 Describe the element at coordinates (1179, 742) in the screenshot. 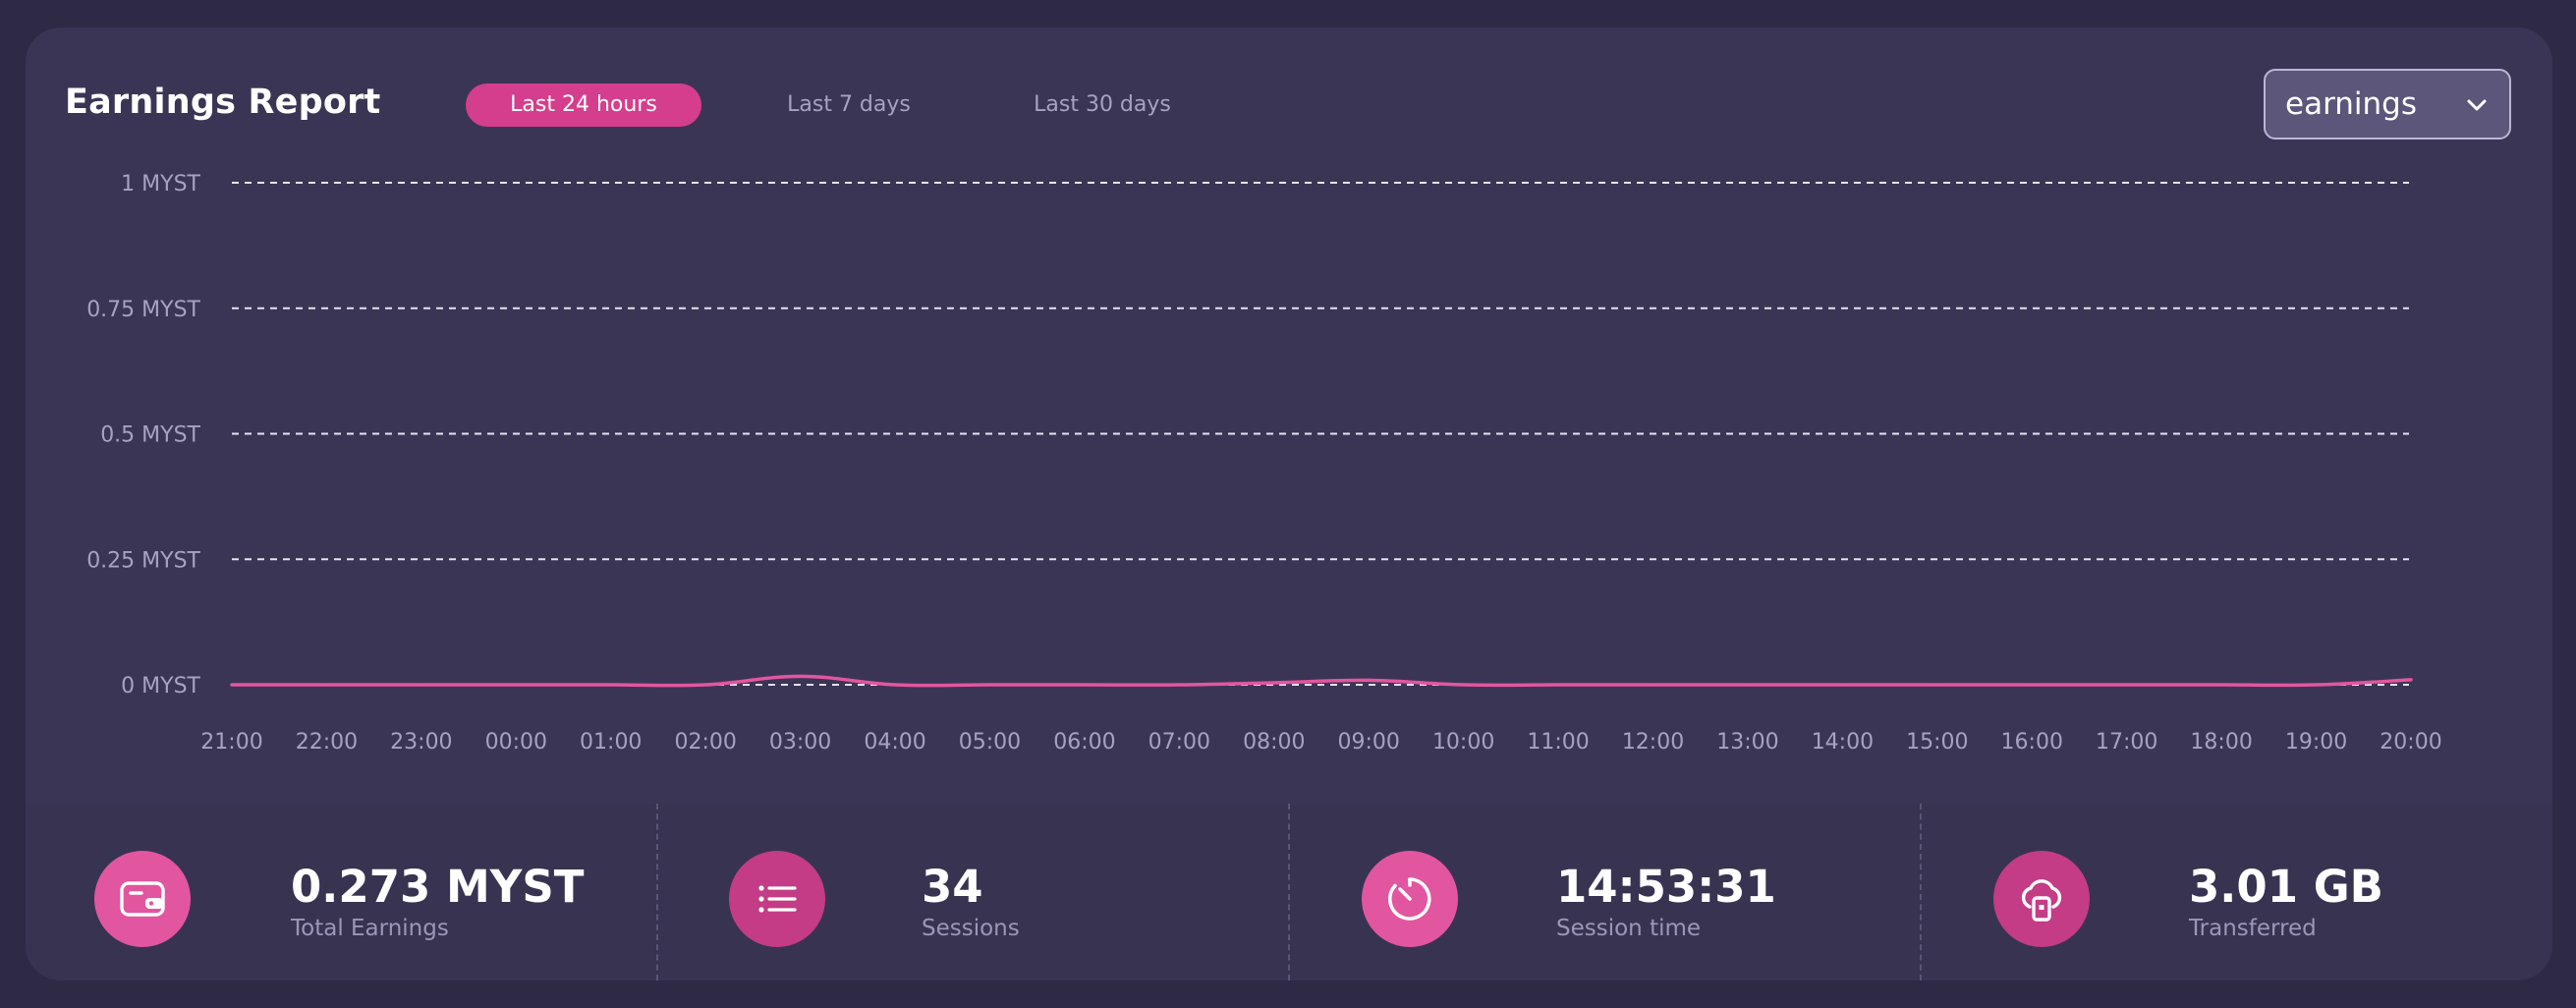

I see `x-tick-label: 07:00` at that location.